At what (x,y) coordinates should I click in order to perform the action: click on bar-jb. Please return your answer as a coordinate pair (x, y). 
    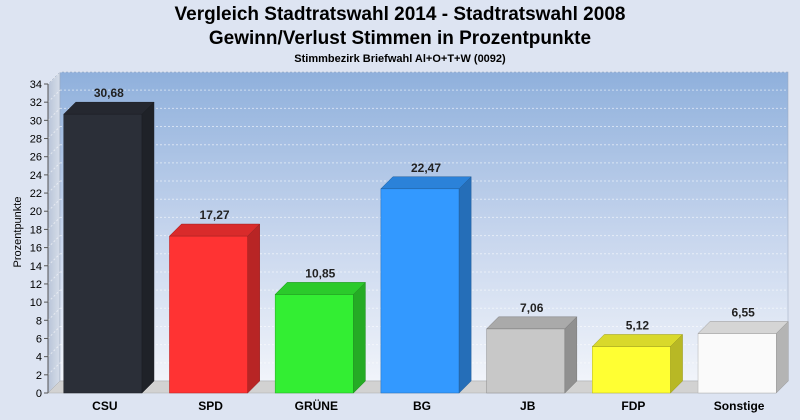
    Looking at the image, I should click on (531, 355).